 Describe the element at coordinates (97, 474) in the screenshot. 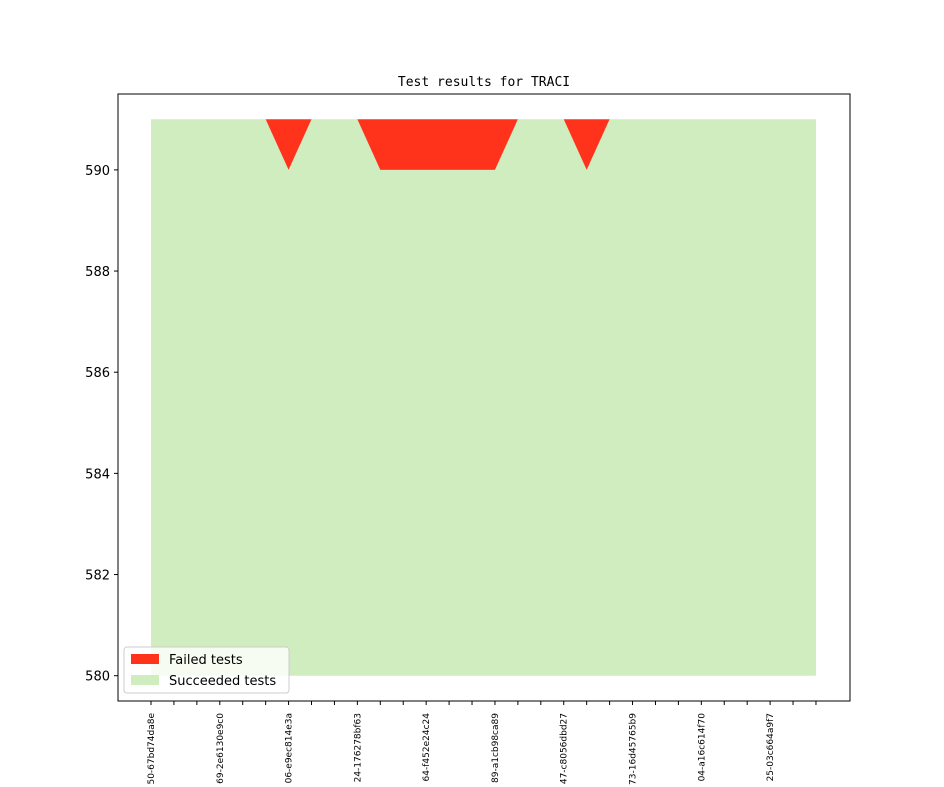

I see `y-tick-label: 584` at that location.